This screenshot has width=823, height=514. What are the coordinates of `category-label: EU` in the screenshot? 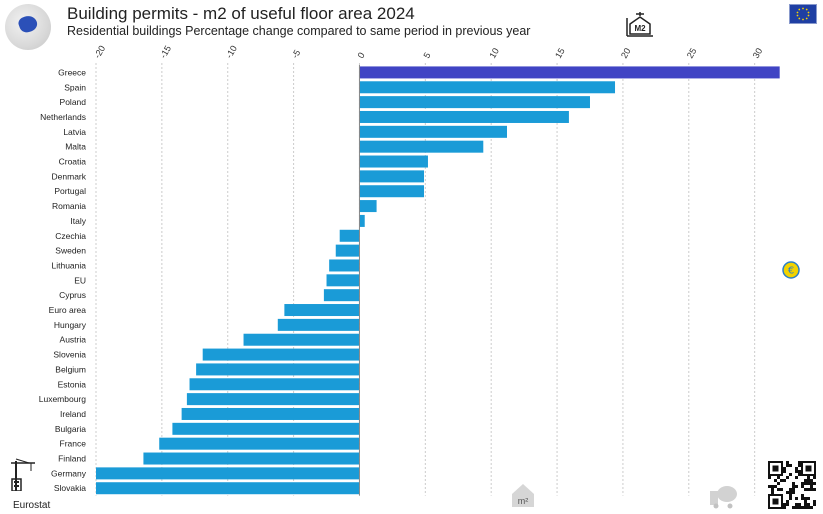 It's located at (80, 280).